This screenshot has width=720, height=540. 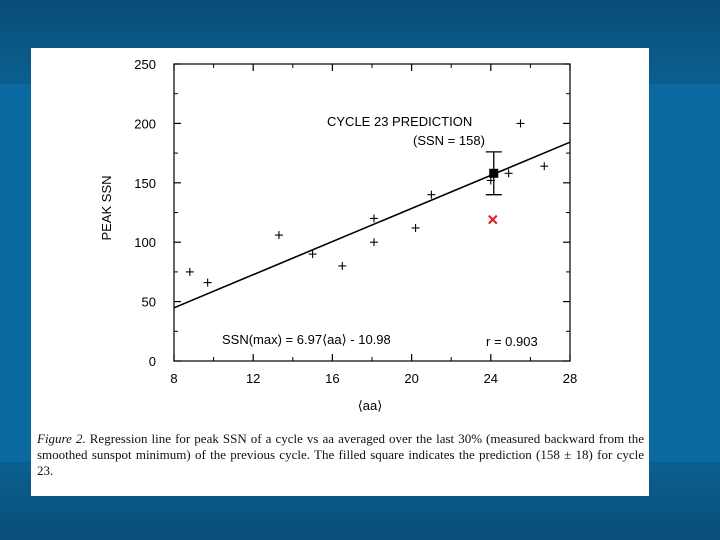 What do you see at coordinates (449, 140) in the screenshot?
I see `prediction-value: (SSN = 158)` at bounding box center [449, 140].